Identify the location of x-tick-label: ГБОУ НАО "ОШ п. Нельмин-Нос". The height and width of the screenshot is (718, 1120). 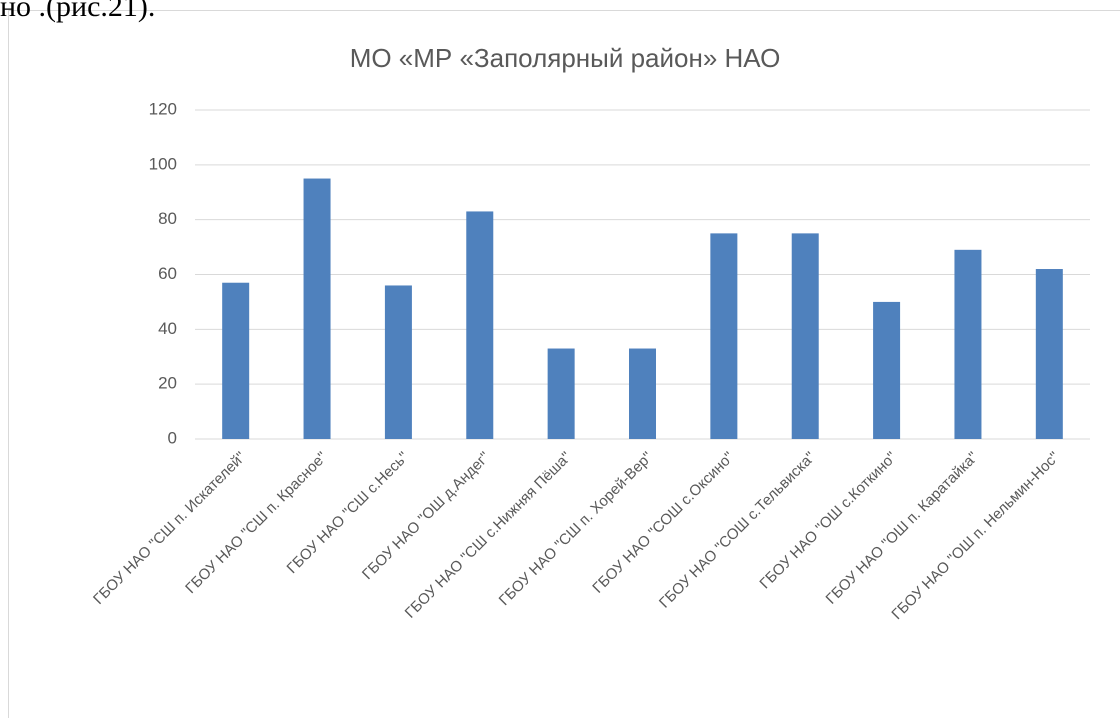
(975, 536).